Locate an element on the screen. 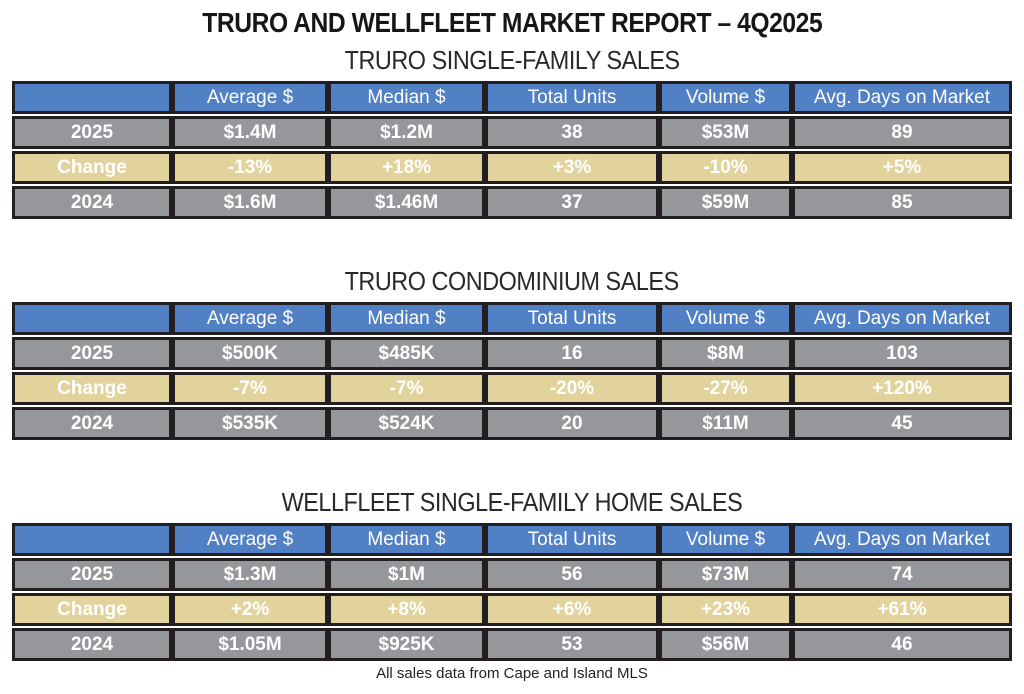  value-cell: 20 is located at coordinates (572, 423).